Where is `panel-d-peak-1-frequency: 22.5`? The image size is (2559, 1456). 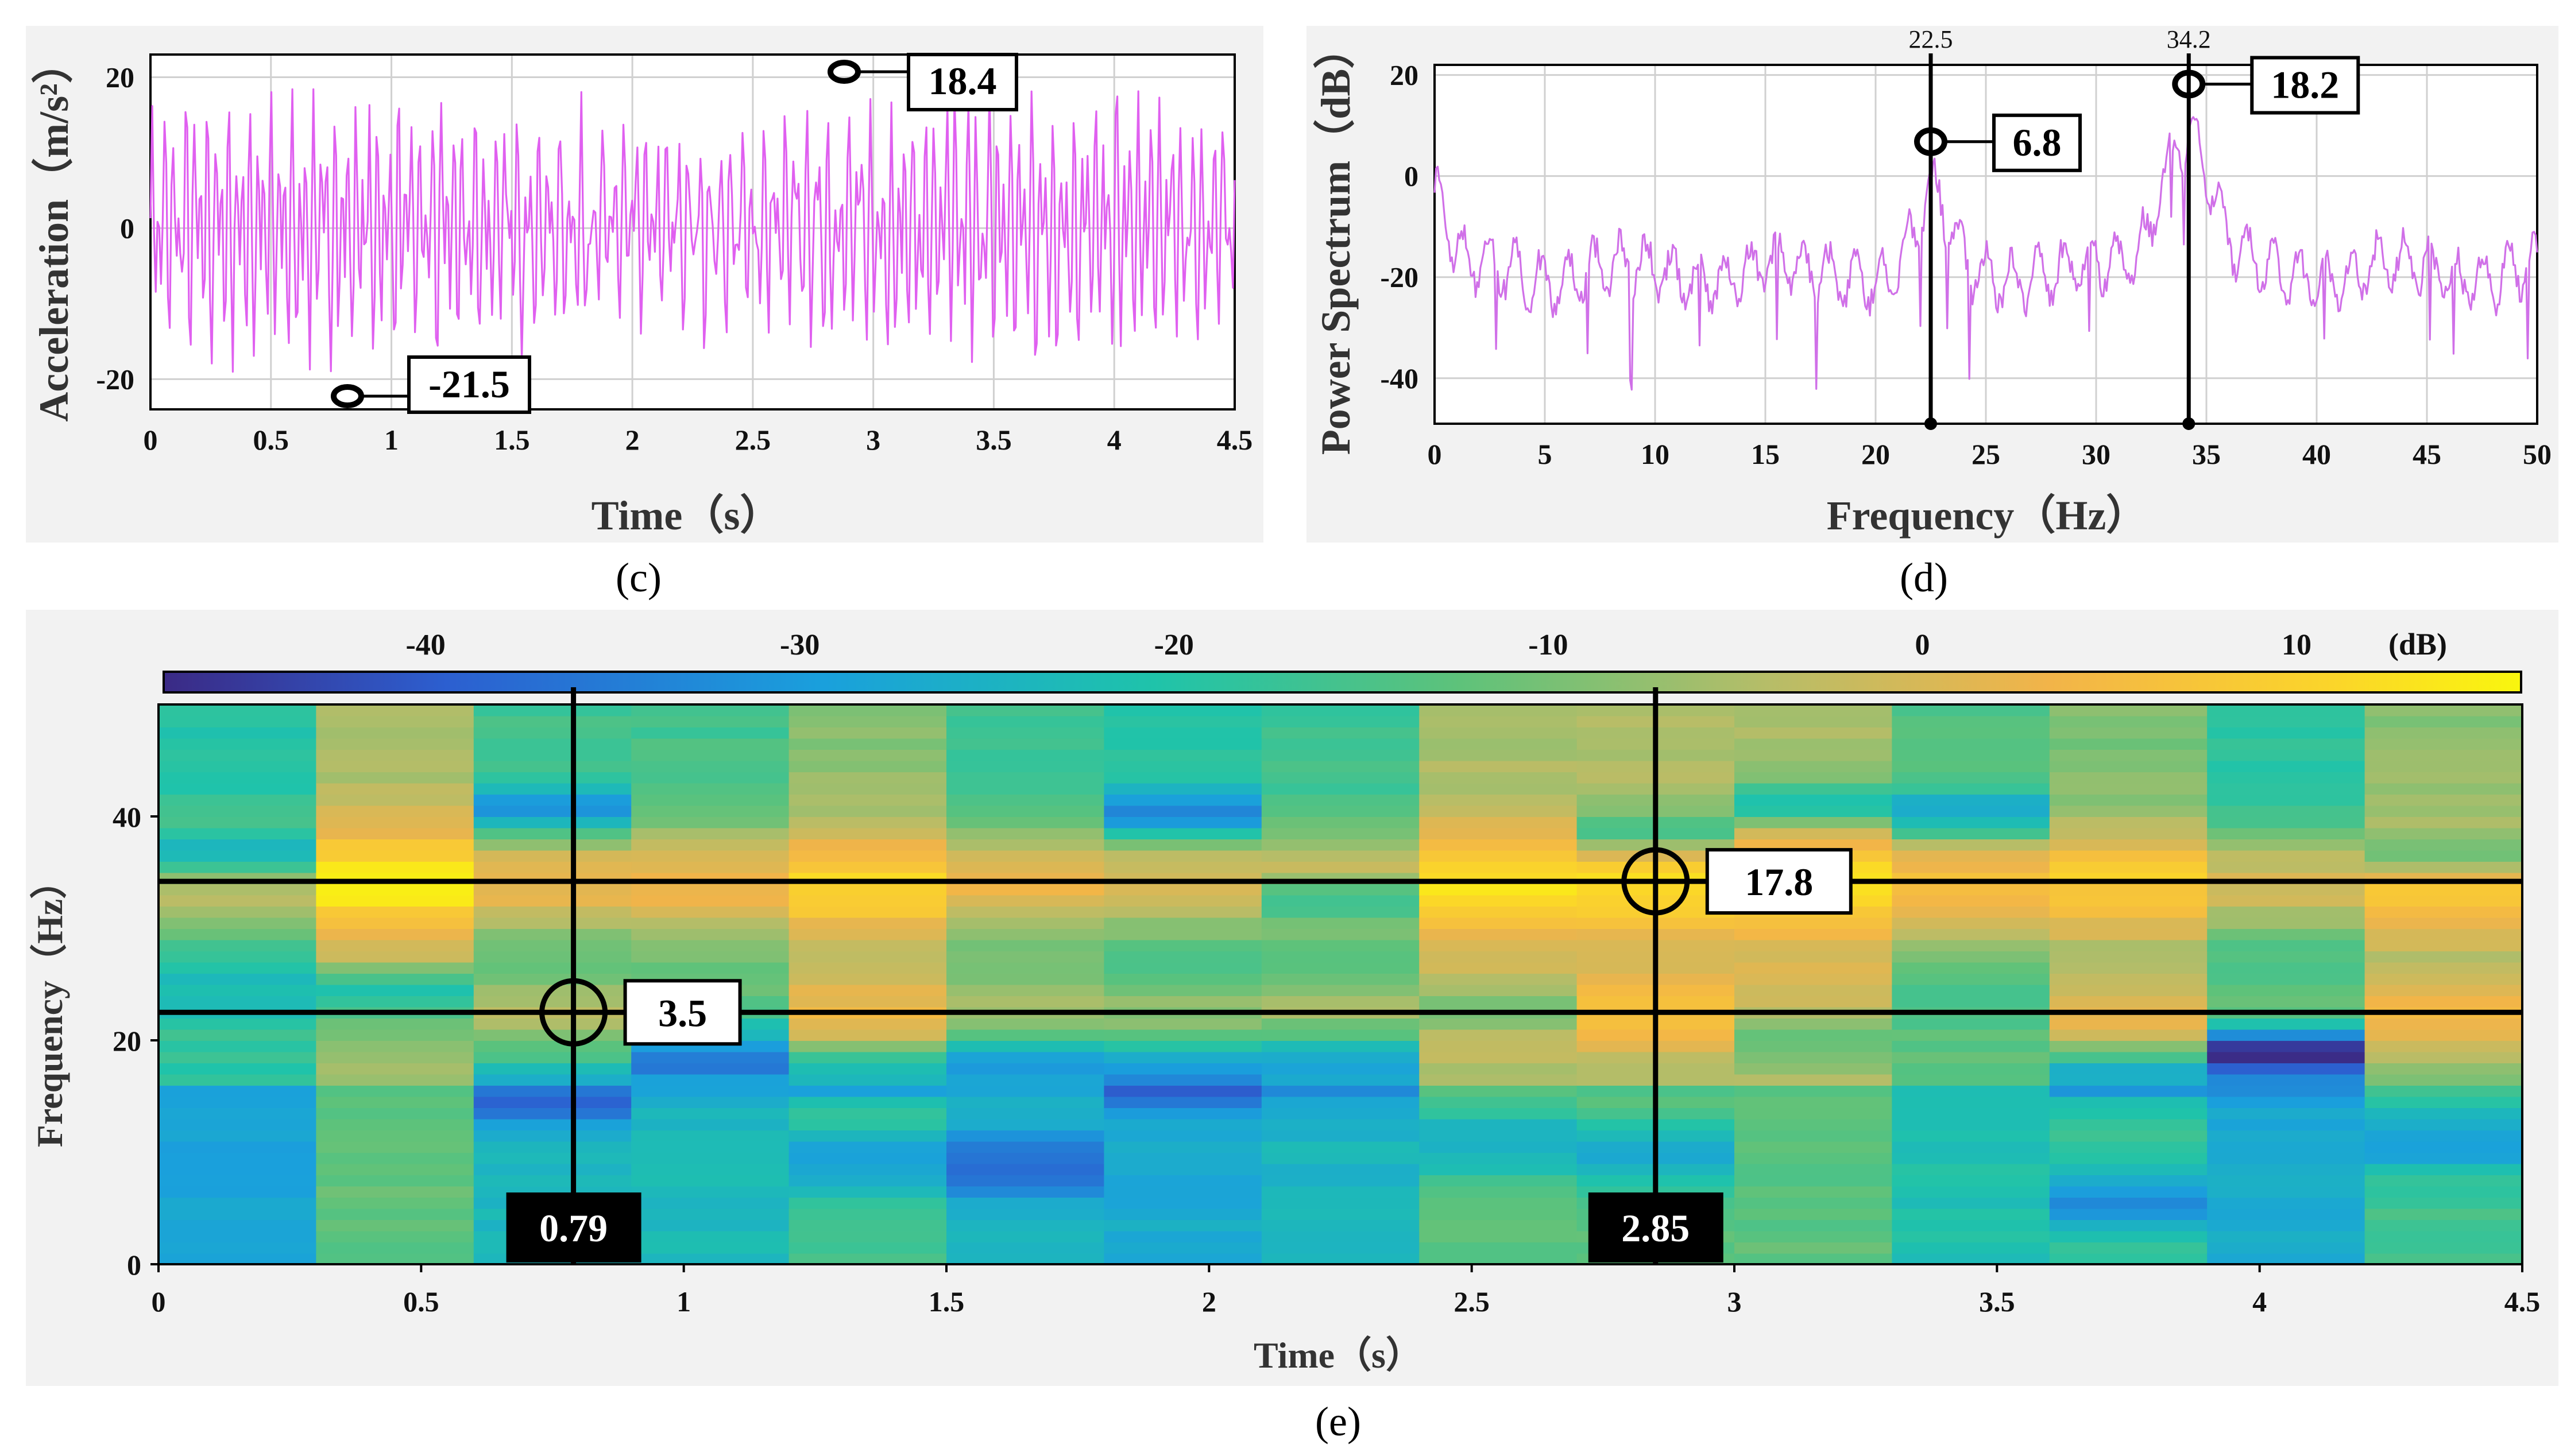 panel-d-peak-1-frequency: 22.5 is located at coordinates (1931, 39).